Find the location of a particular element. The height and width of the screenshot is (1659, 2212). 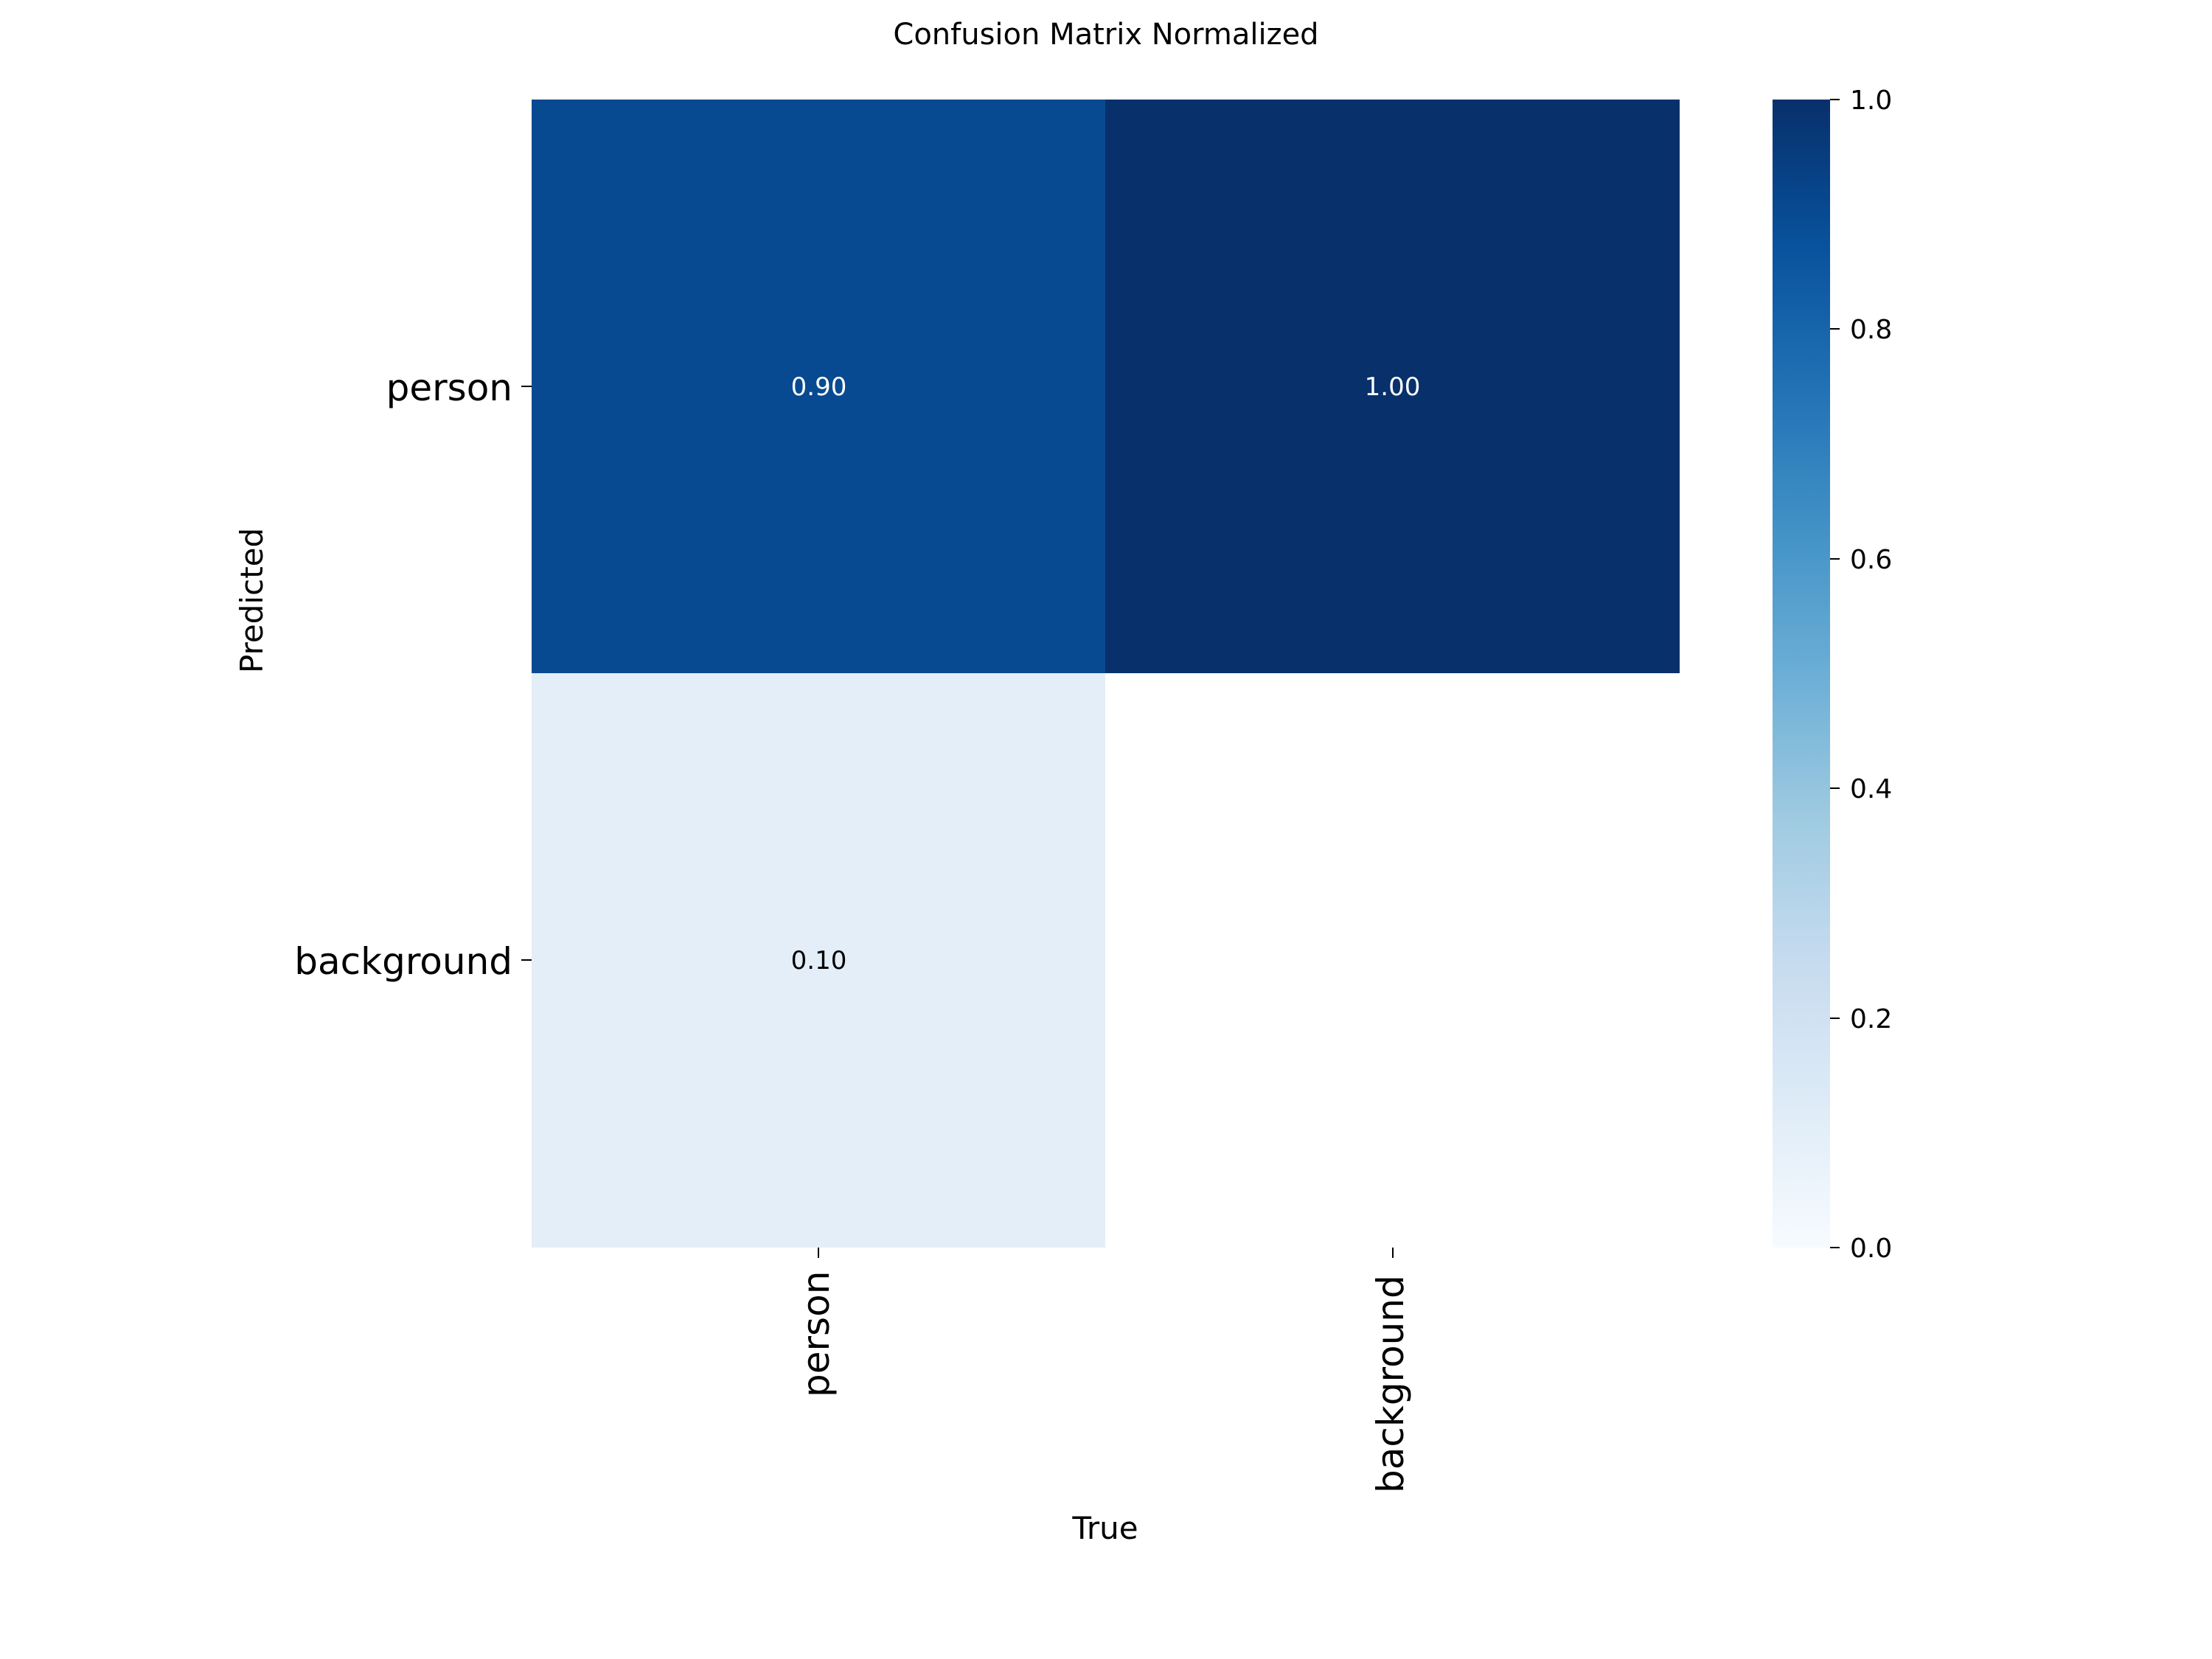

colorbar is located at coordinates (1801, 674).